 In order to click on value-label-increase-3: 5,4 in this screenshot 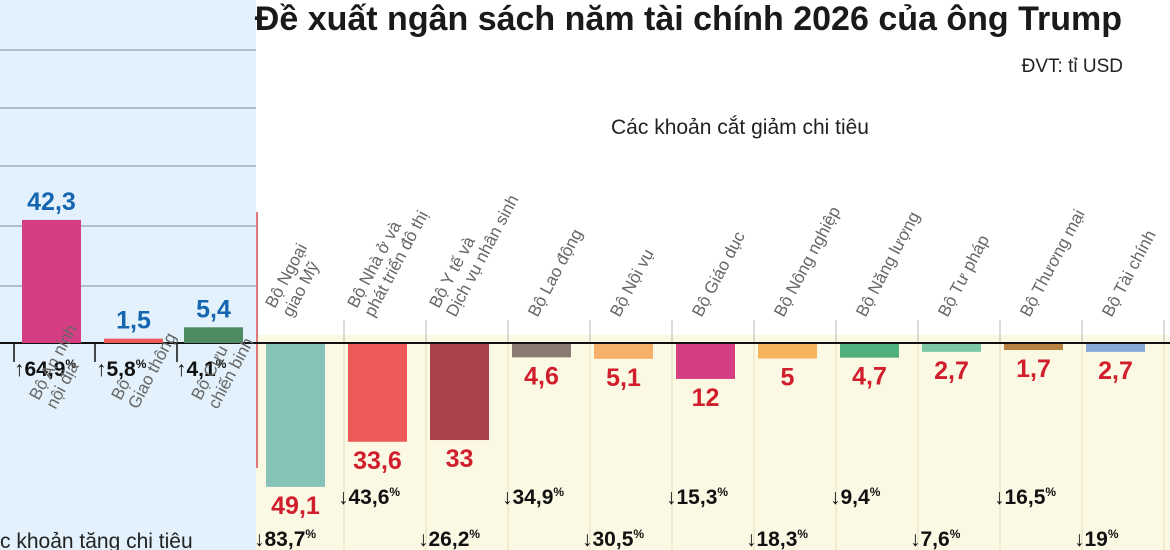, I will do `click(213, 309)`.